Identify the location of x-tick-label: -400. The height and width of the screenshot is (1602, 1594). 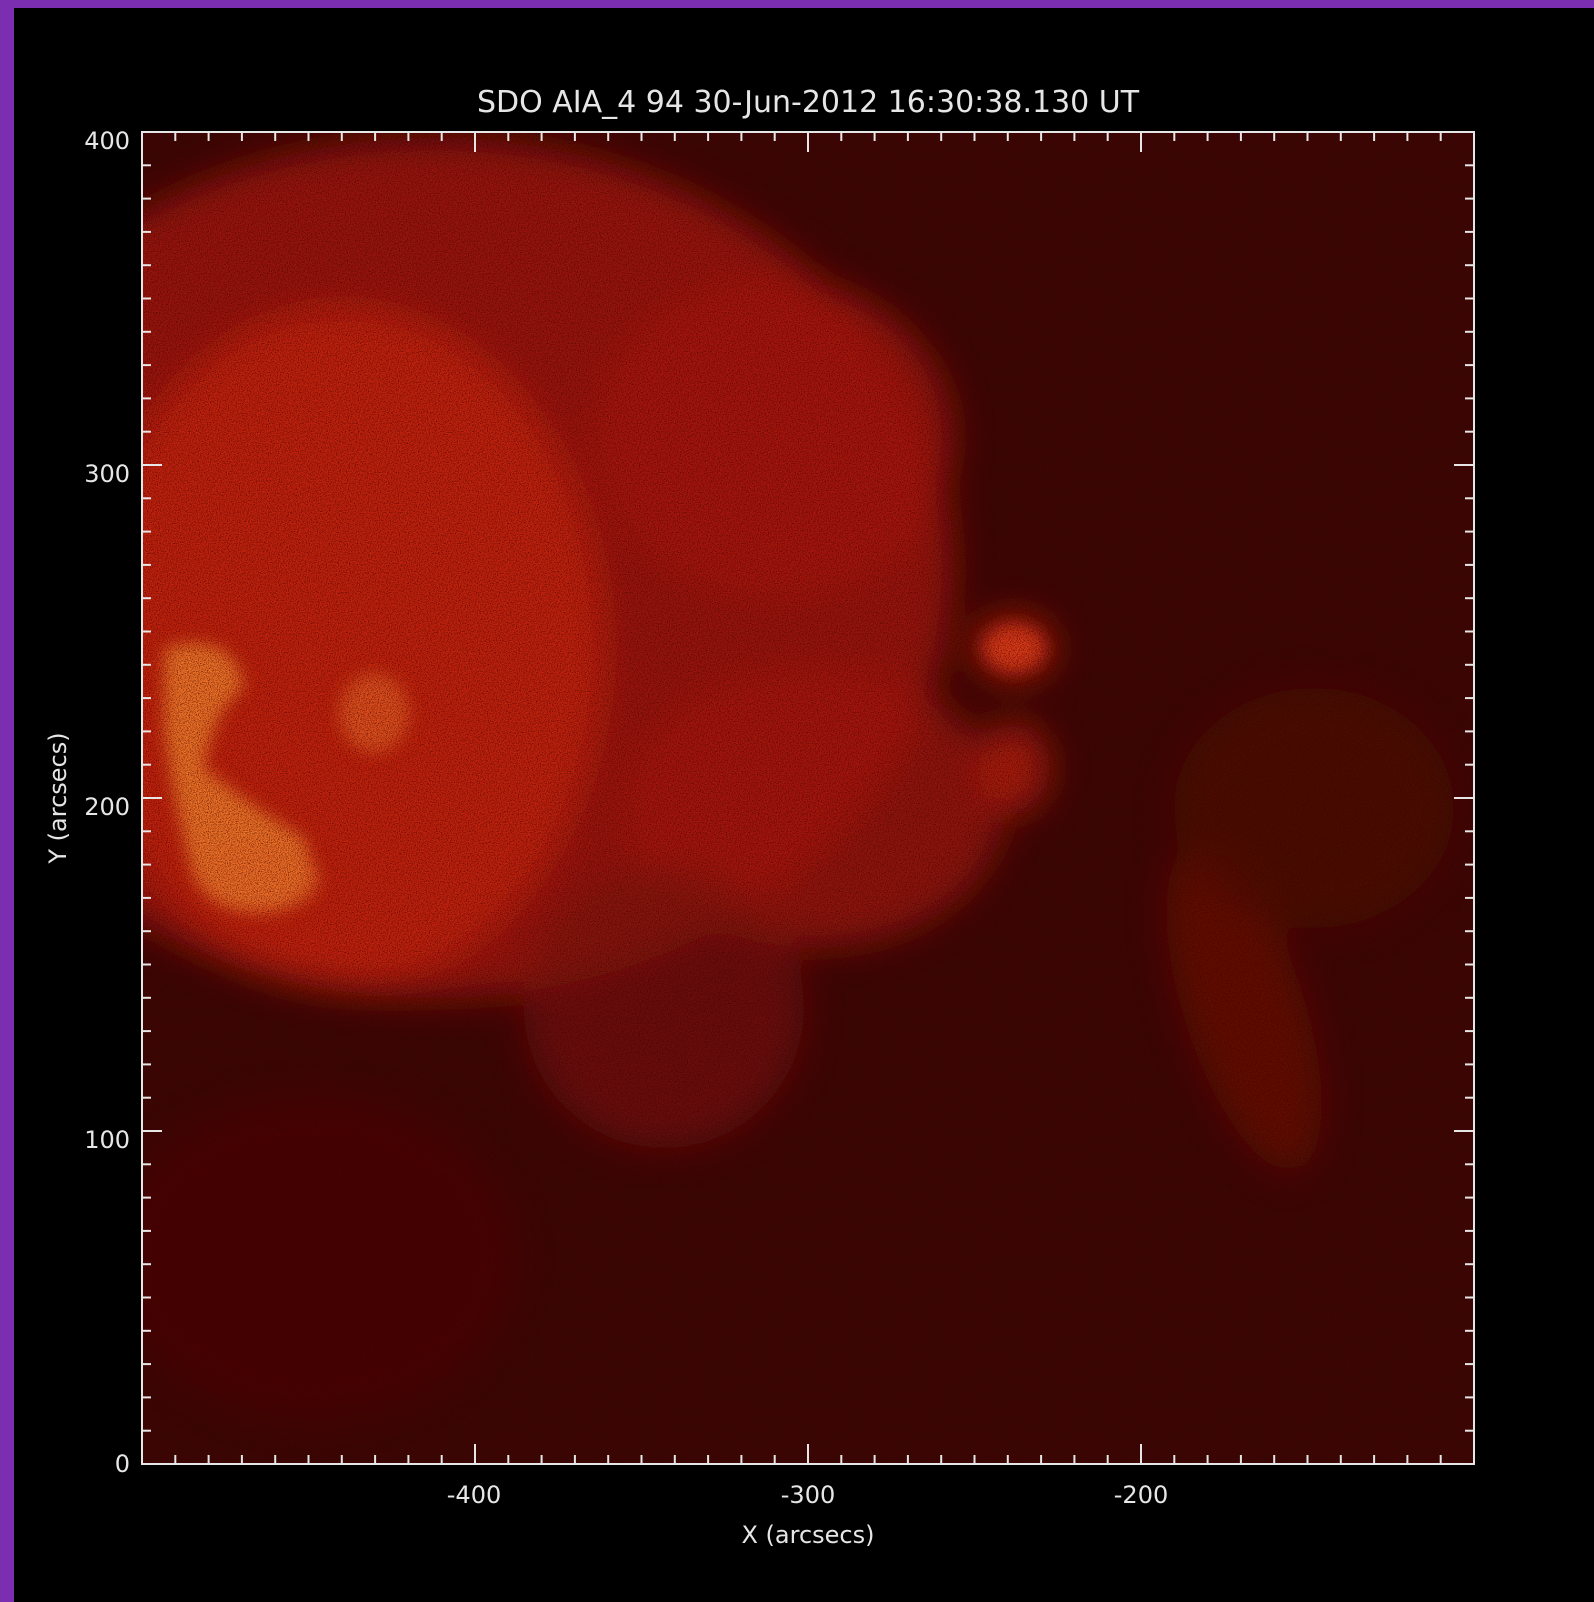
(474, 1495).